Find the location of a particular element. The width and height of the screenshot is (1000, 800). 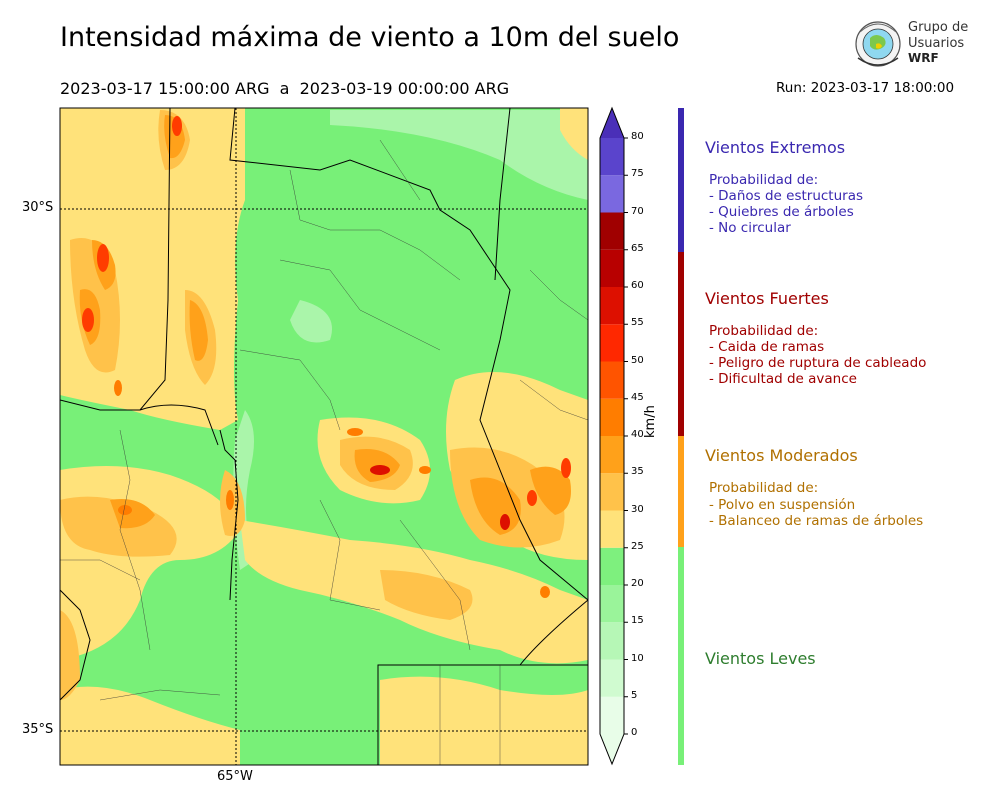

colorbar-tick-label: 75 is located at coordinates (637, 174).